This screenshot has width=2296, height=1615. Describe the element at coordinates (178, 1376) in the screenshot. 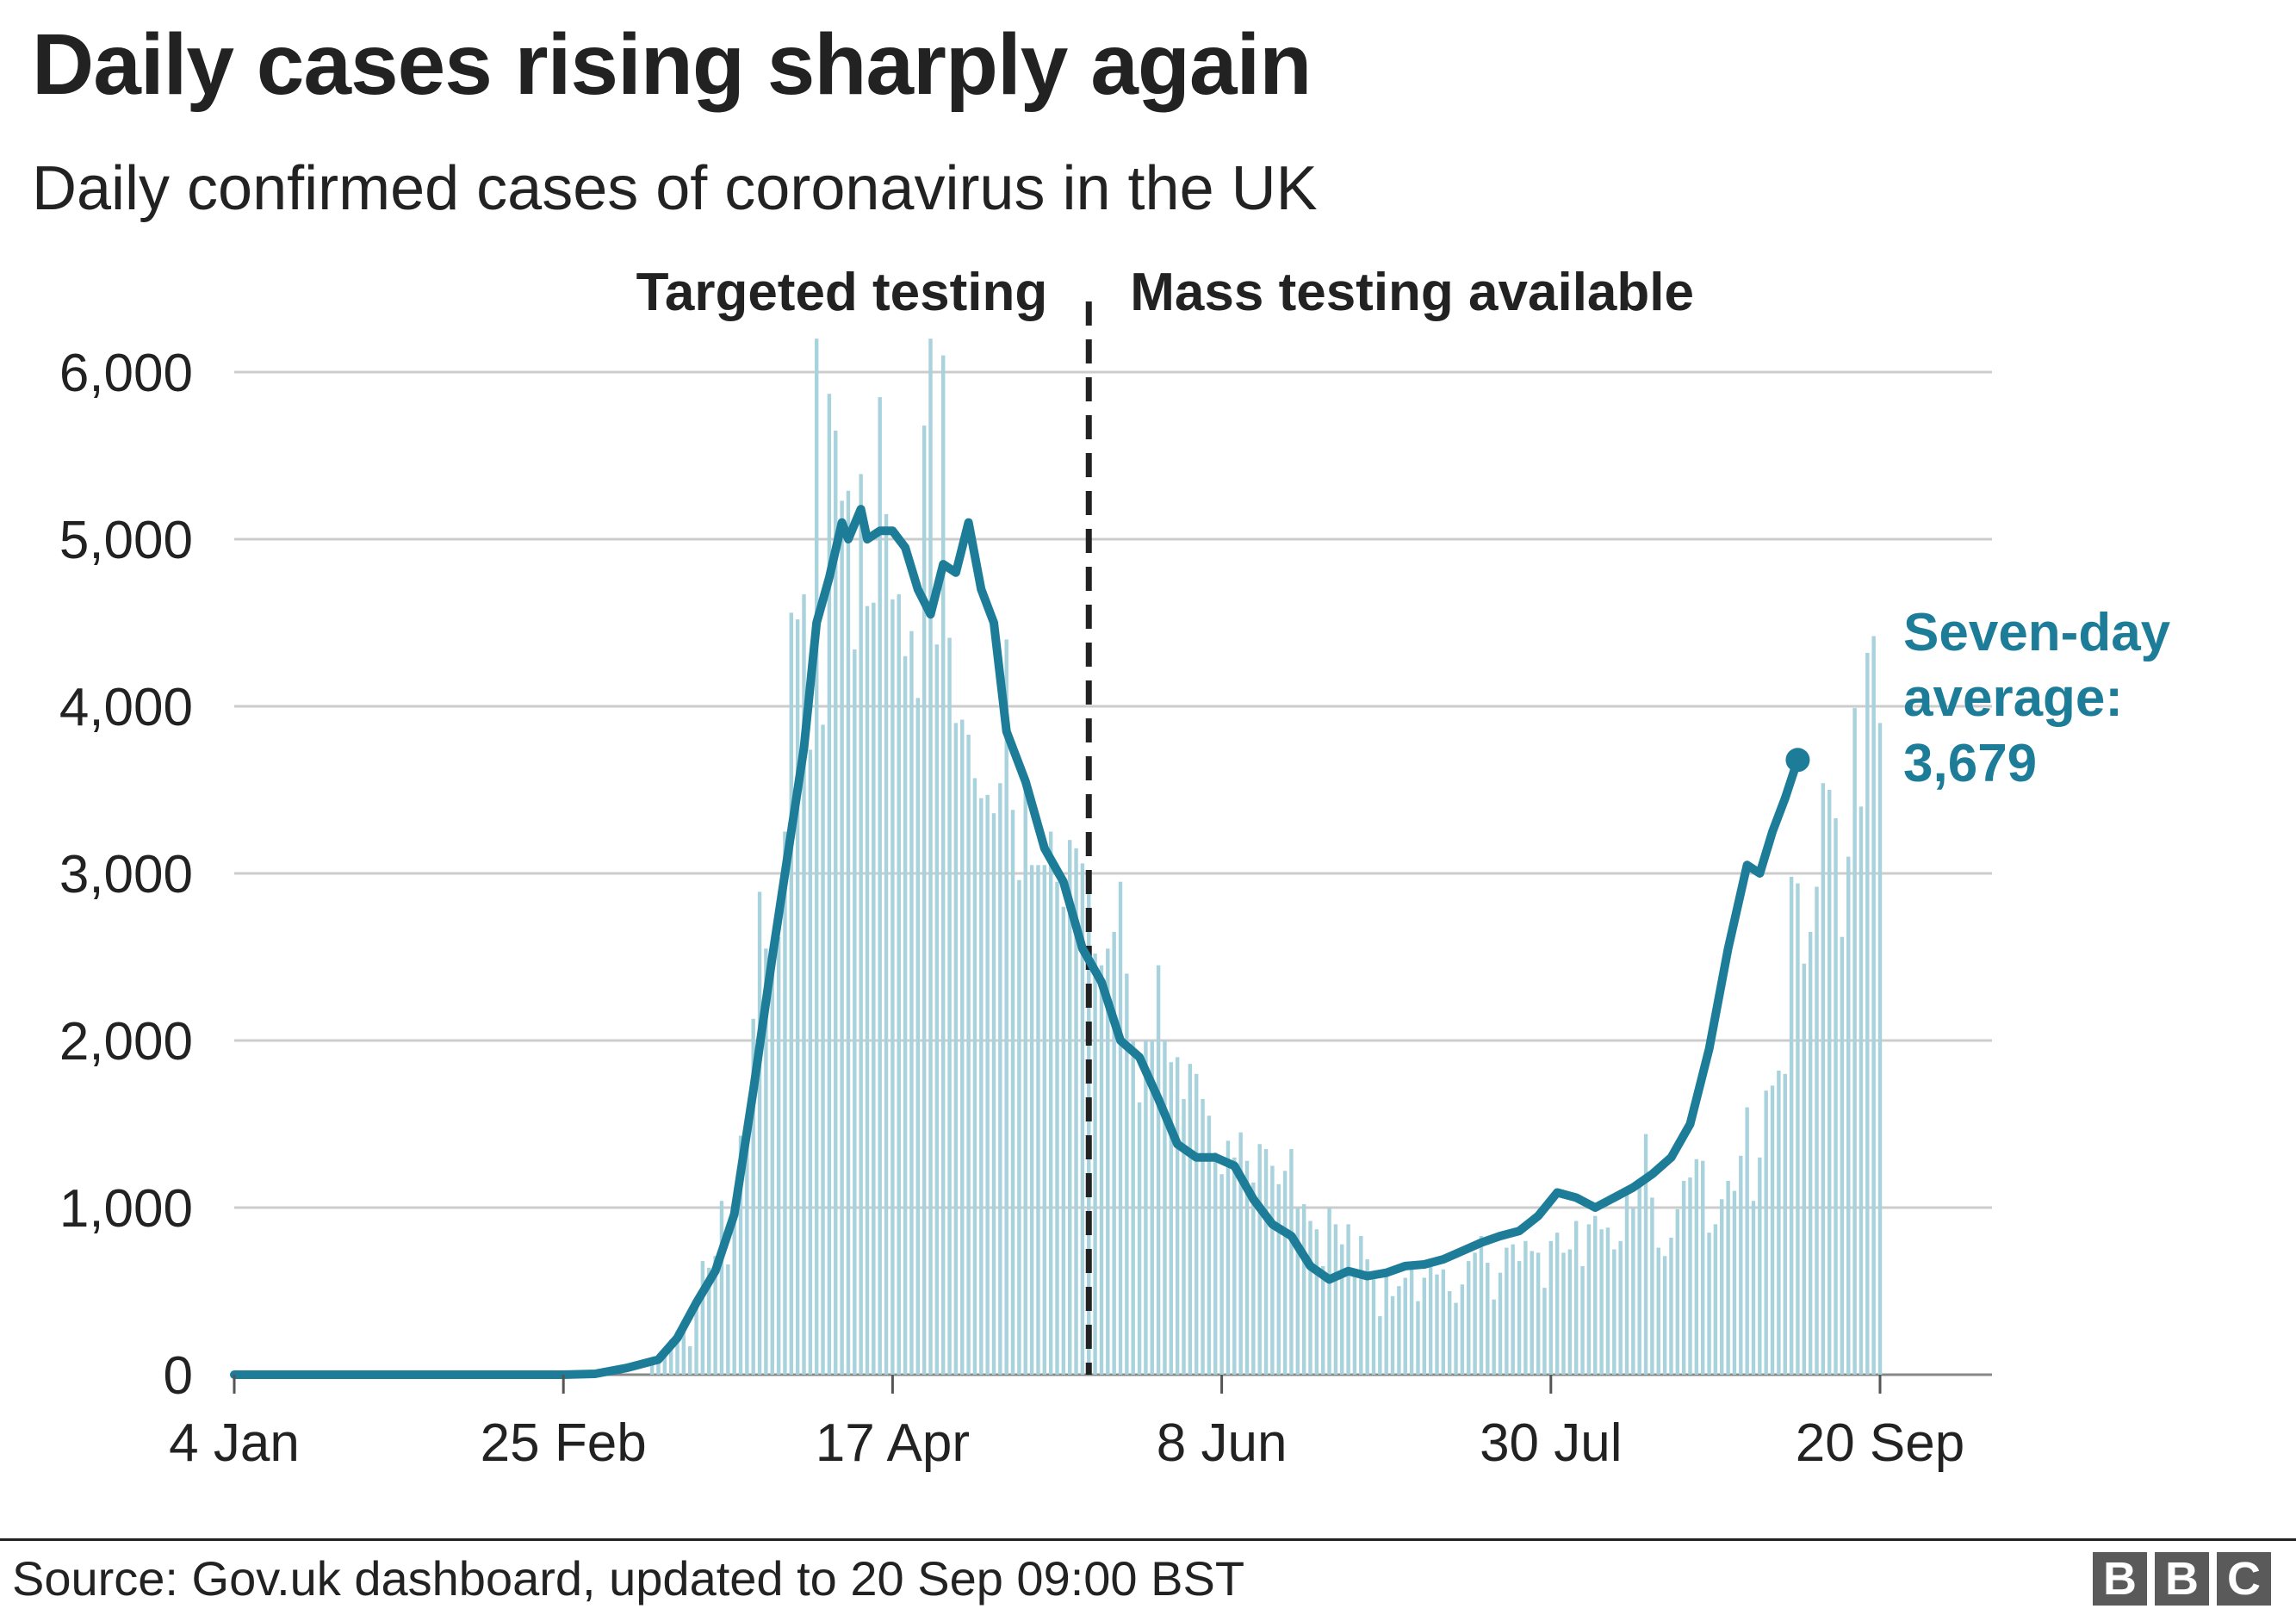

I see `y-tick-label: 0` at that location.